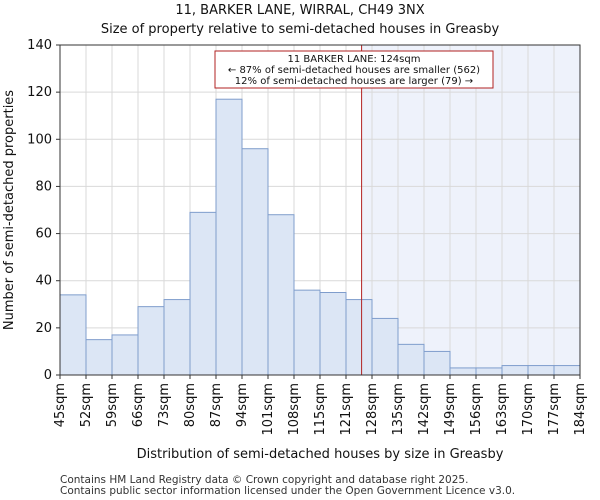  What do you see at coordinates (554, 409) in the screenshot?
I see `x-tick-label: 177sqm` at bounding box center [554, 409].